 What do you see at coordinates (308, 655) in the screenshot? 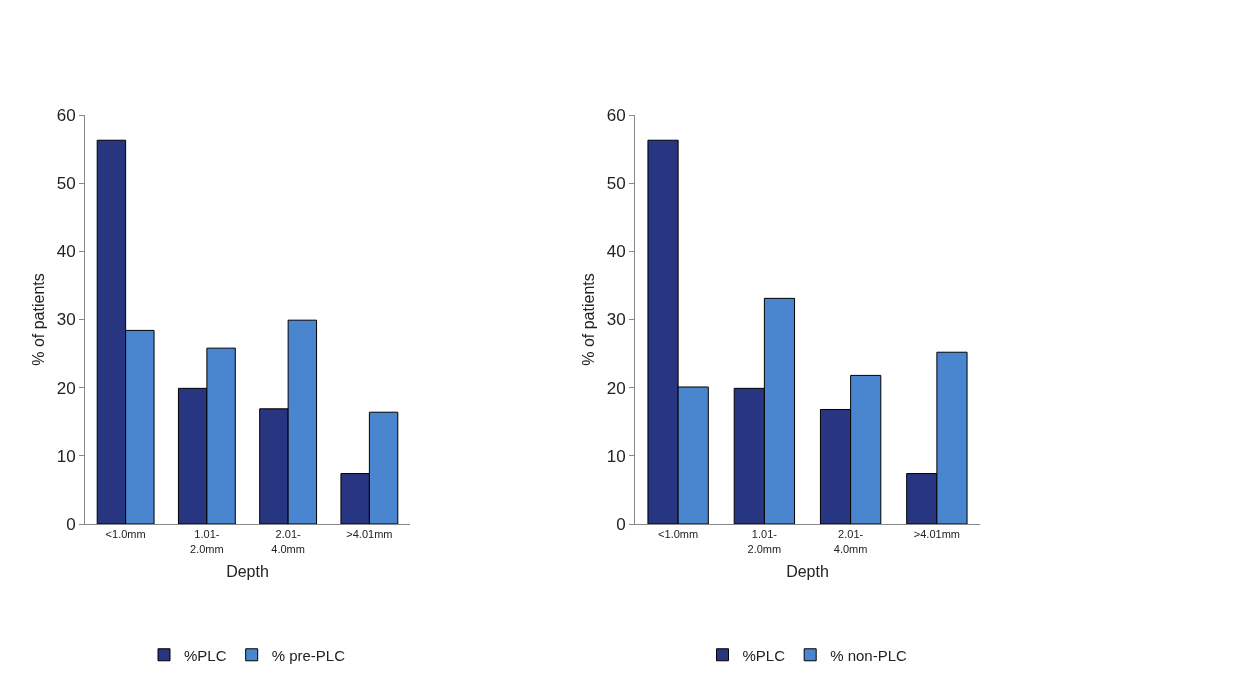
I see `legend-label: % pre-PLC` at bounding box center [308, 655].